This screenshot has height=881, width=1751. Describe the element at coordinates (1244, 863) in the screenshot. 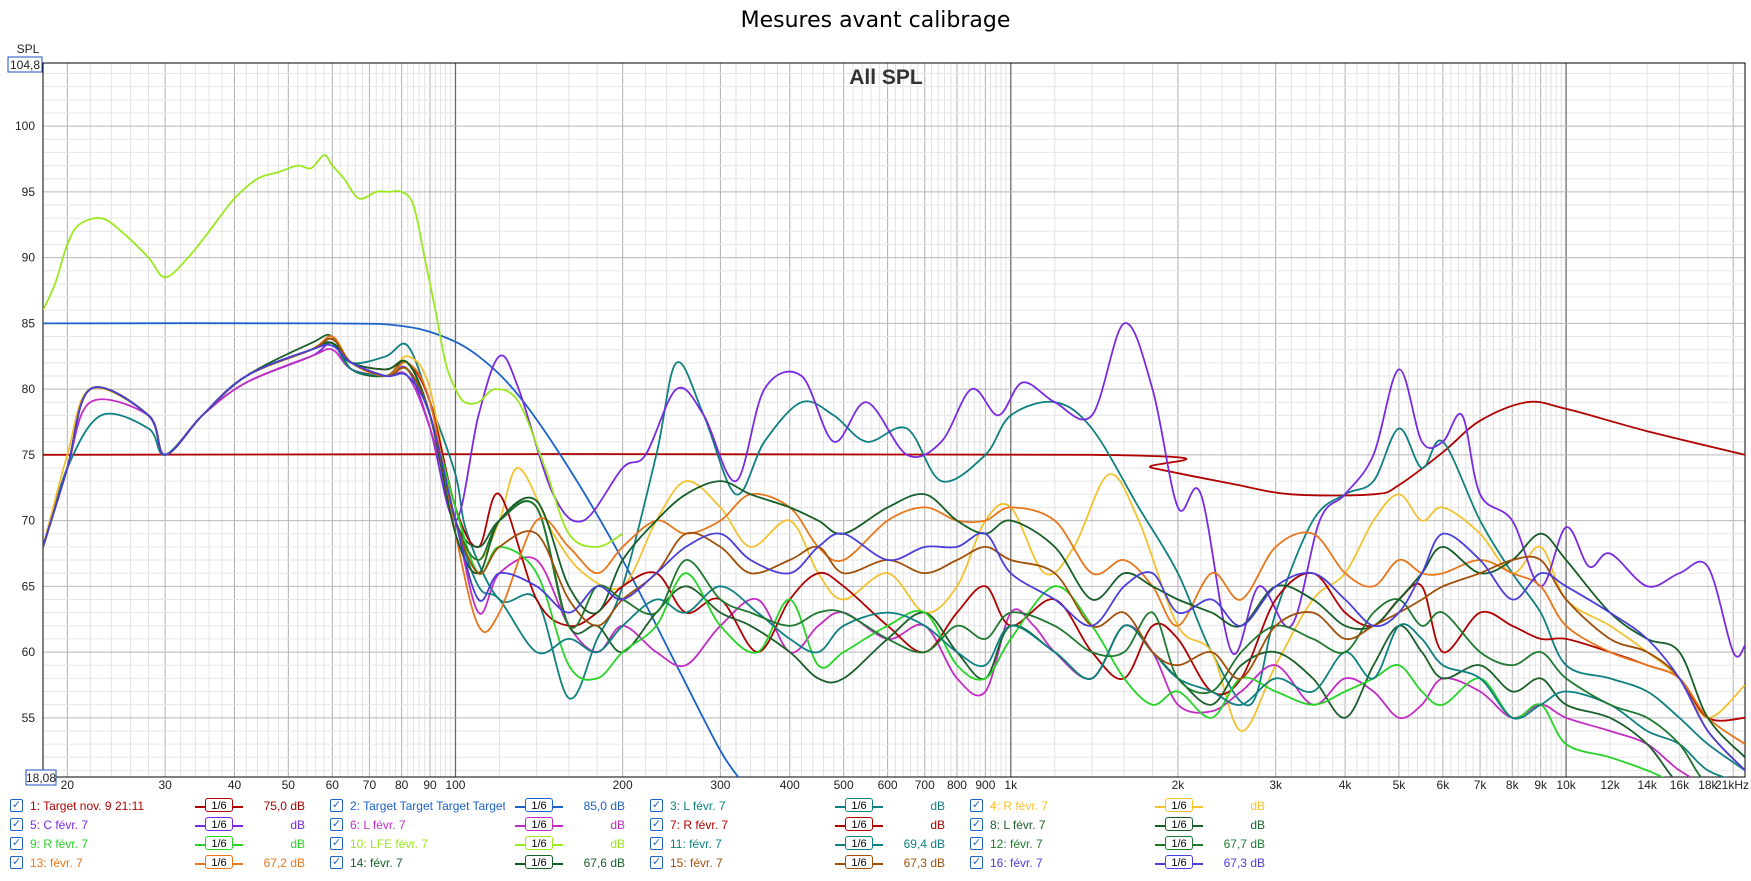

I see `legend-level-16: 67,3 dB` at that location.